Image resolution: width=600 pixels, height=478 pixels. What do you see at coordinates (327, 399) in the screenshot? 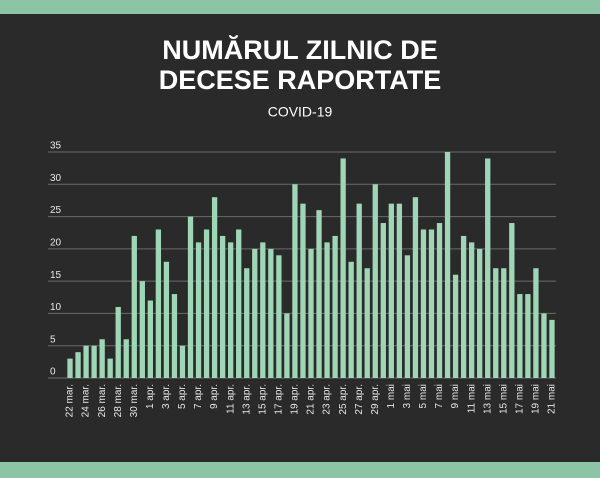
I see `x-tick-label: 23 apr.` at bounding box center [327, 399].